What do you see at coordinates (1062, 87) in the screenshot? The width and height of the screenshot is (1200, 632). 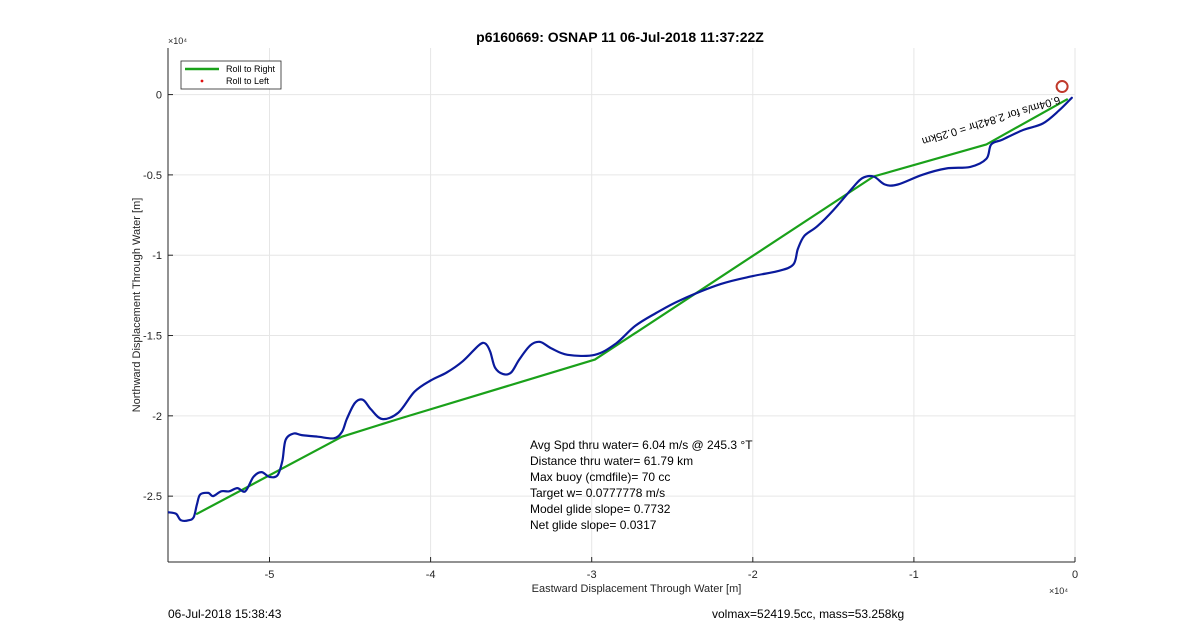 I see `position-marker` at bounding box center [1062, 87].